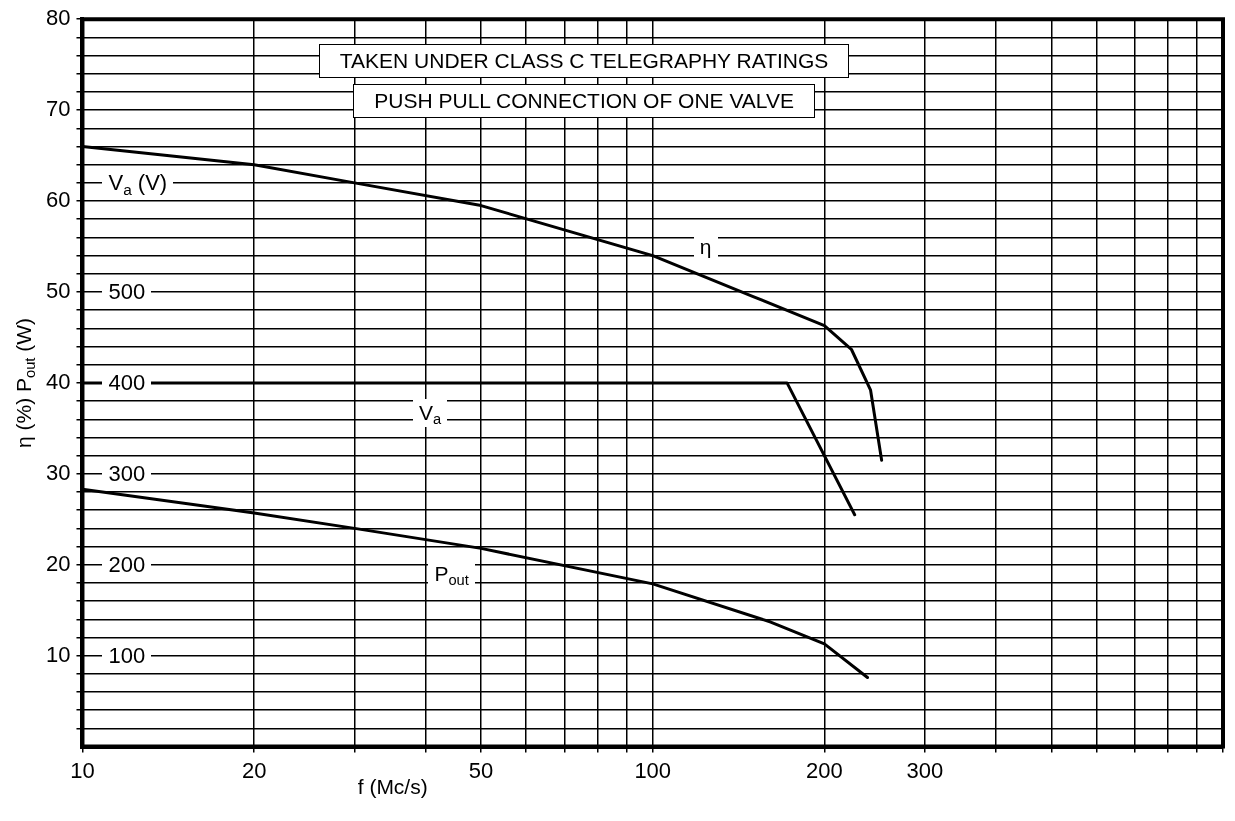 The width and height of the screenshot is (1235, 821). Describe the element at coordinates (58, 200) in the screenshot. I see `y-tick-label: 60` at that location.